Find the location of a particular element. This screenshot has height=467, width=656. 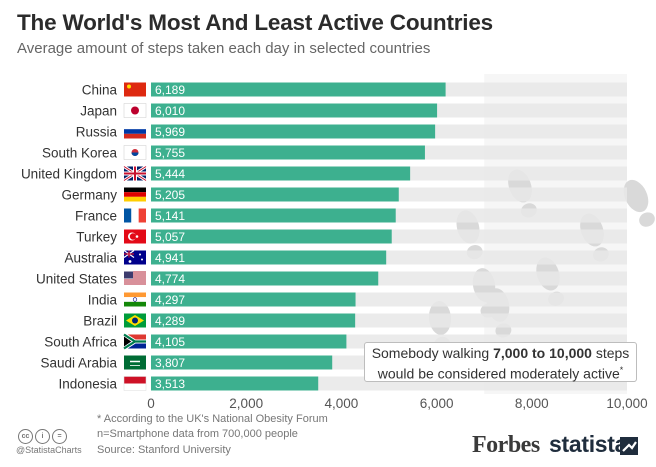

x-tick-label: 0 is located at coordinates (151, 403).